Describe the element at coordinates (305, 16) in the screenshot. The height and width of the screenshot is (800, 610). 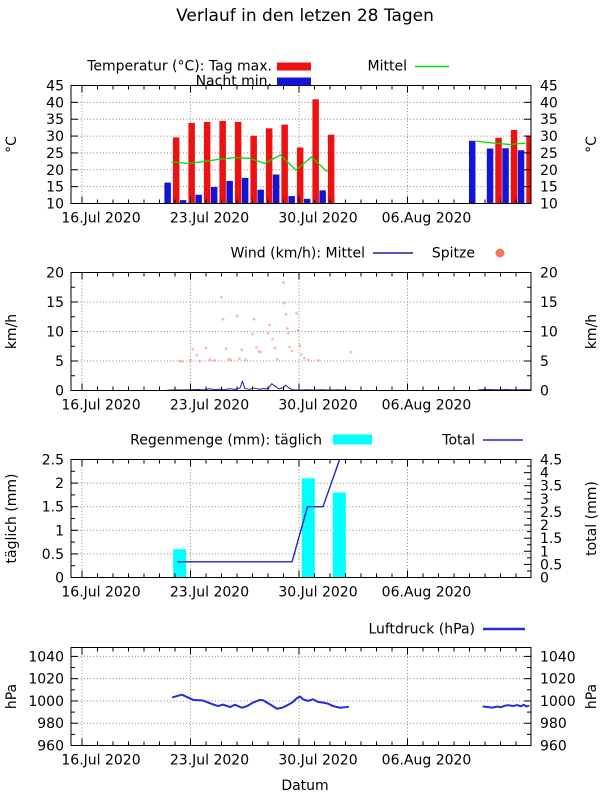
I see `chart-title: Verlauf in den letzen 28 Tagen` at that location.